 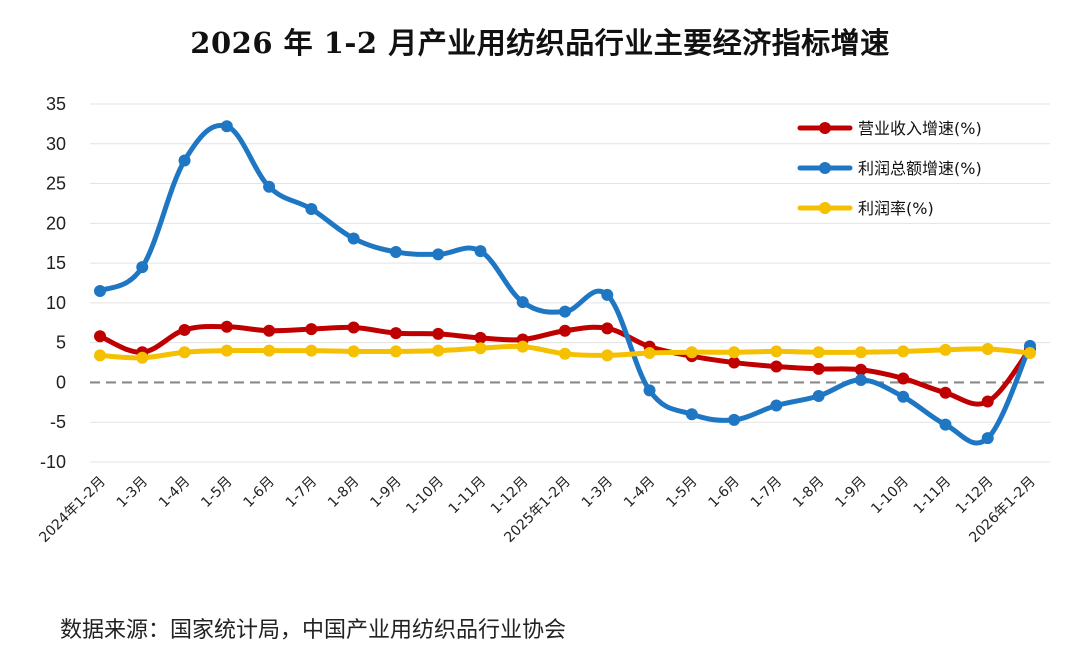 I want to click on legend-item: 营业收入增速(%), so click(x=889, y=128).